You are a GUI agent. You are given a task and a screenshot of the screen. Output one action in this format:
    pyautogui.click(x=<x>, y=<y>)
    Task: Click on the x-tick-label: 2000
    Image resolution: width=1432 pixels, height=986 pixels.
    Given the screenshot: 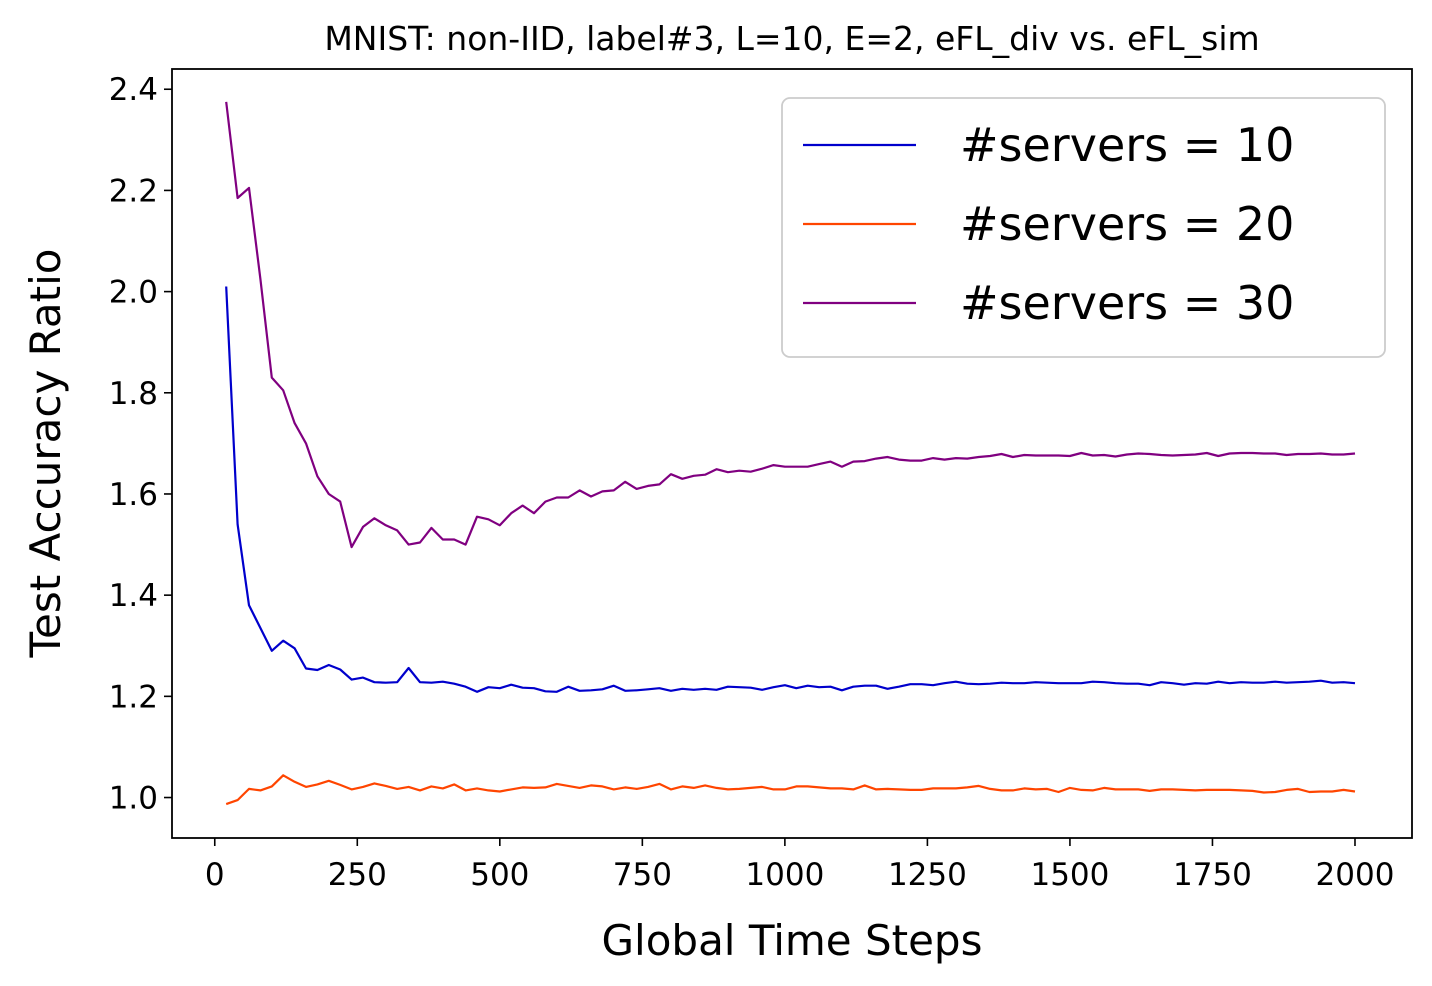 What is the action you would take?
    pyautogui.click(x=1355, y=875)
    